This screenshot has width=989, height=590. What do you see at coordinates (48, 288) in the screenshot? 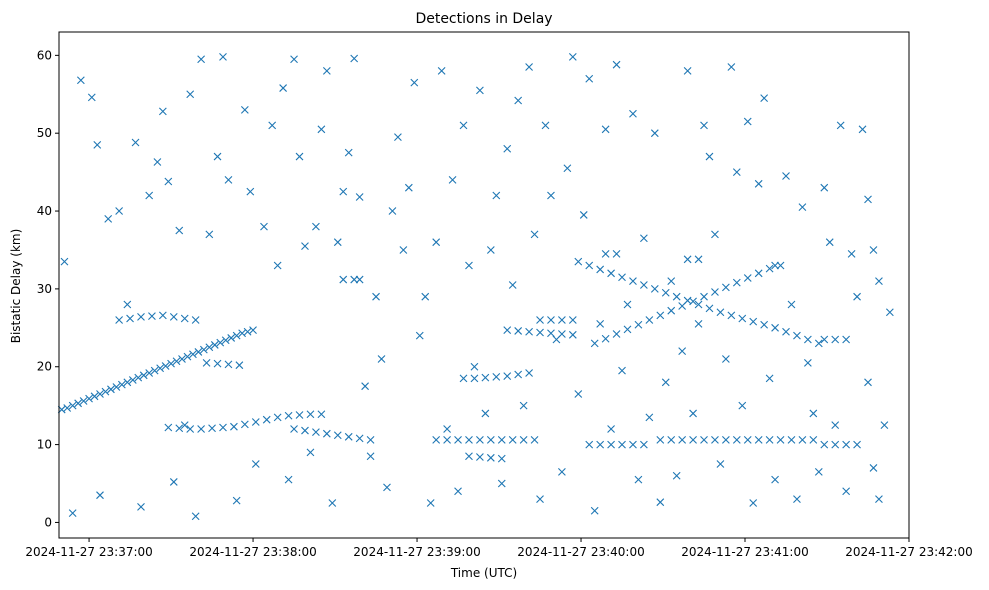
I see `y-axis-ticks: 0 10 20 30 40 50 60` at bounding box center [48, 288].